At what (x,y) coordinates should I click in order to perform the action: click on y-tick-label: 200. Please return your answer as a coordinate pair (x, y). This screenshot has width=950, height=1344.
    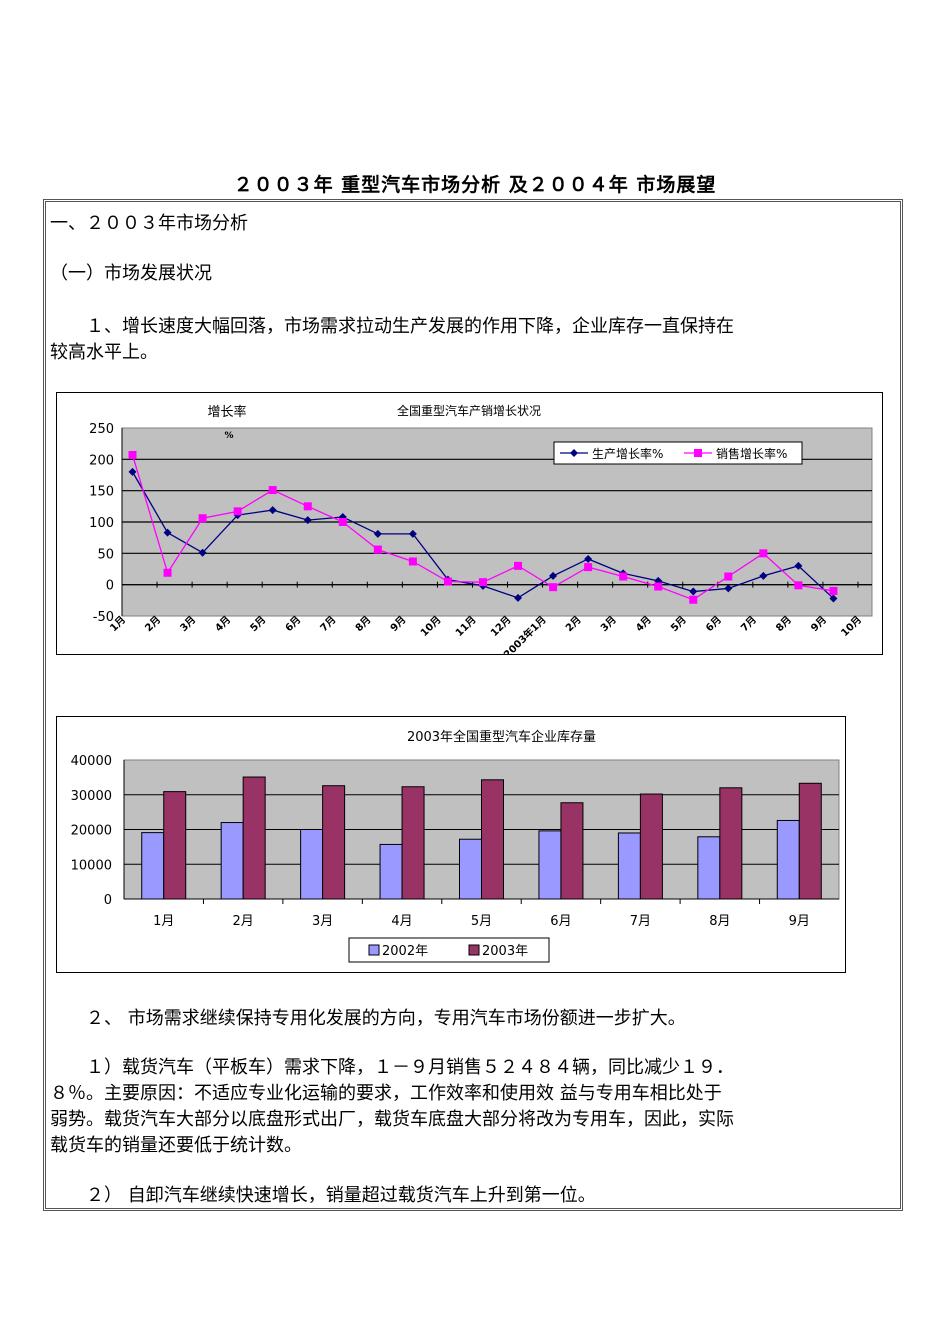
    Looking at the image, I should click on (101, 460).